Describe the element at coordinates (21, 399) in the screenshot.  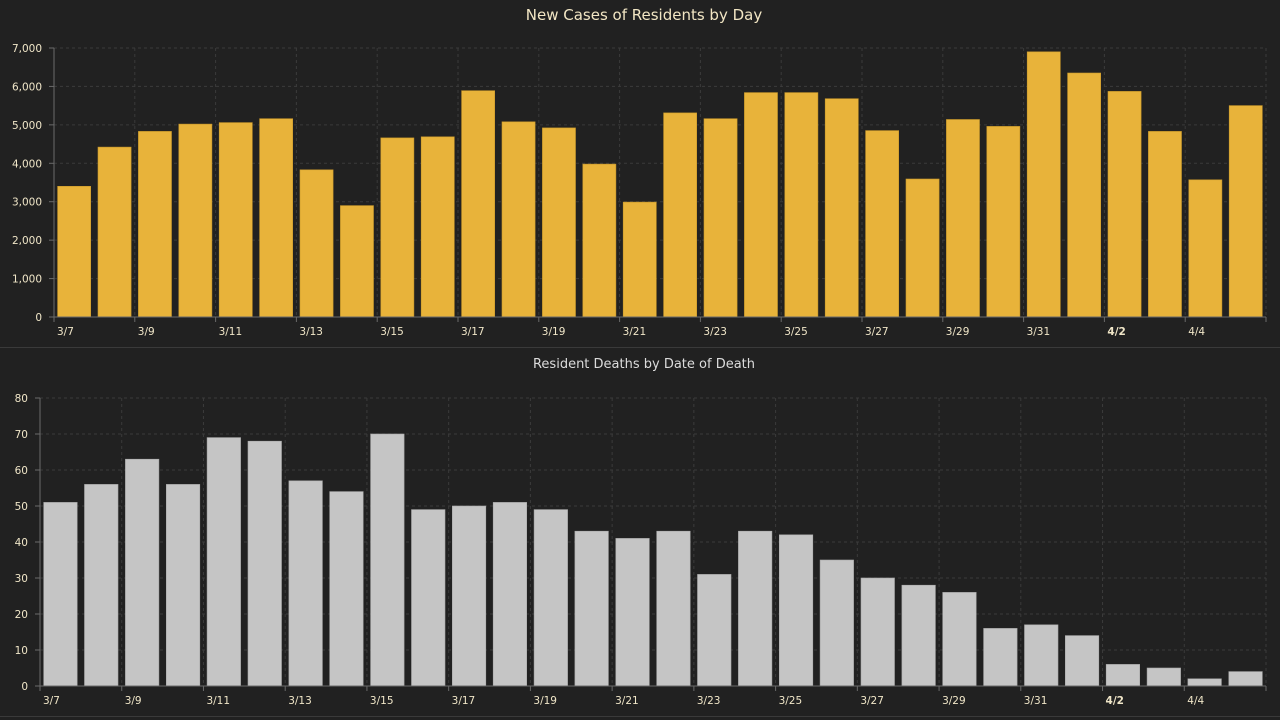
I see `y-tick-label: 80` at that location.